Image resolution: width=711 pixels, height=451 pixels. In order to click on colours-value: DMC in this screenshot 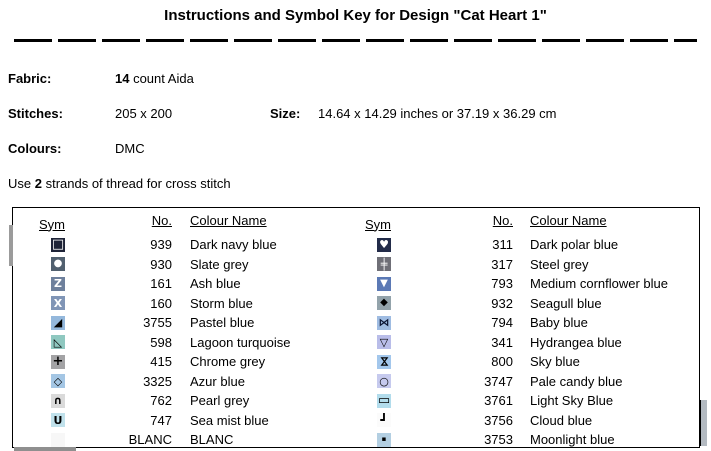, I will do `click(130, 148)`.